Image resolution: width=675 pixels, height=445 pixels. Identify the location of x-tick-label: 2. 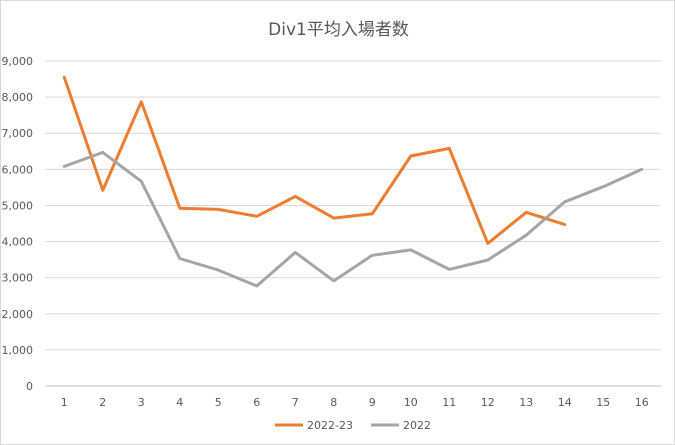
(102, 402).